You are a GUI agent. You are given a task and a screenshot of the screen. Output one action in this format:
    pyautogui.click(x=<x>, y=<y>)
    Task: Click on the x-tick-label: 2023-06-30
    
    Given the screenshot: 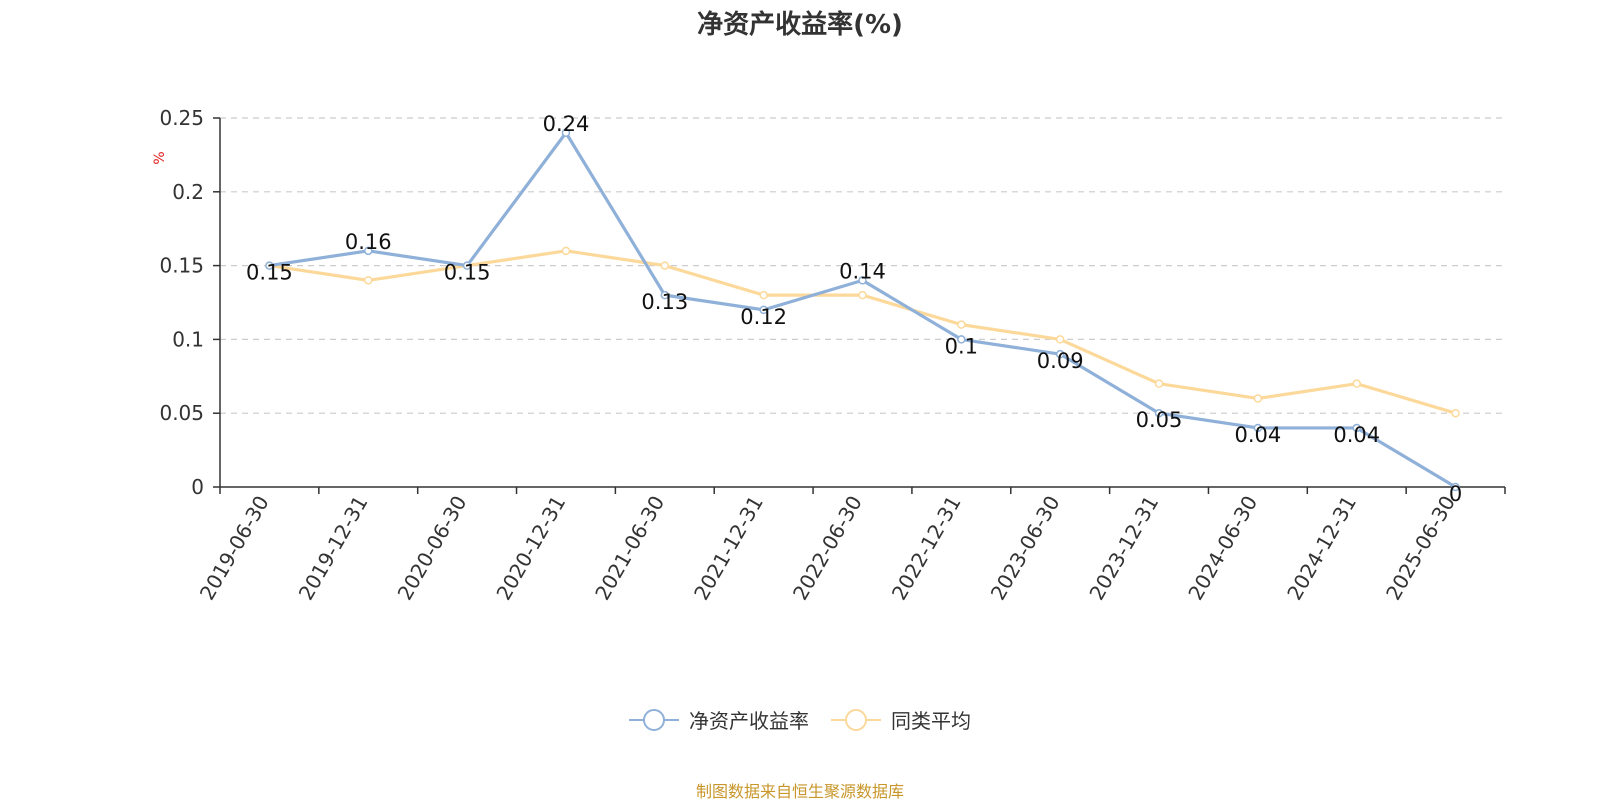 What is the action you would take?
    pyautogui.click(x=1025, y=548)
    